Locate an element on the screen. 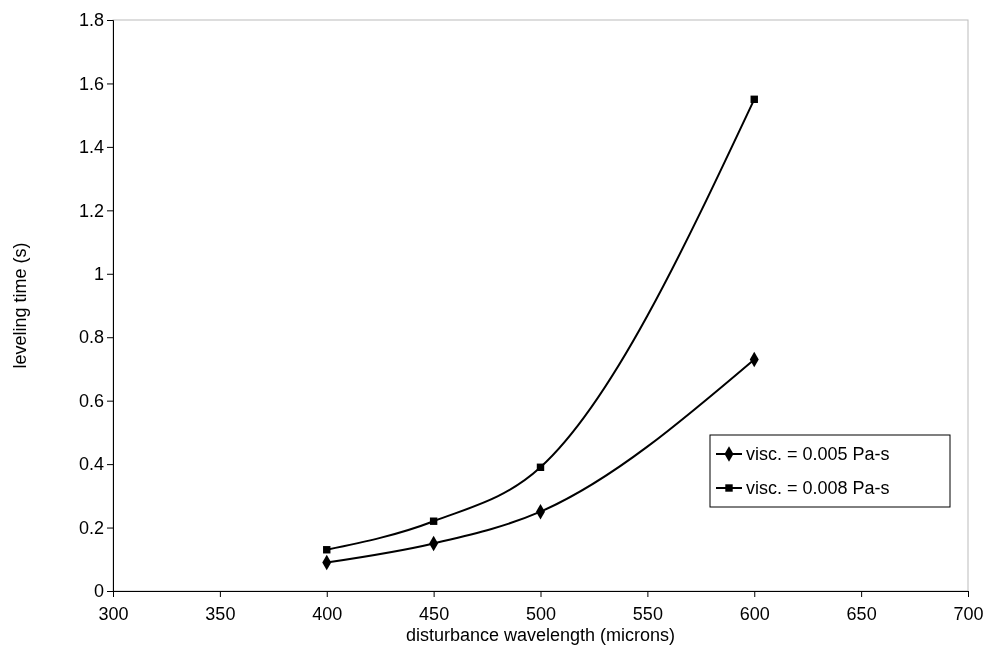 Image resolution: width=1005 pixels, height=655 pixels. y-tick-label: 1.8 is located at coordinates (91, 20).